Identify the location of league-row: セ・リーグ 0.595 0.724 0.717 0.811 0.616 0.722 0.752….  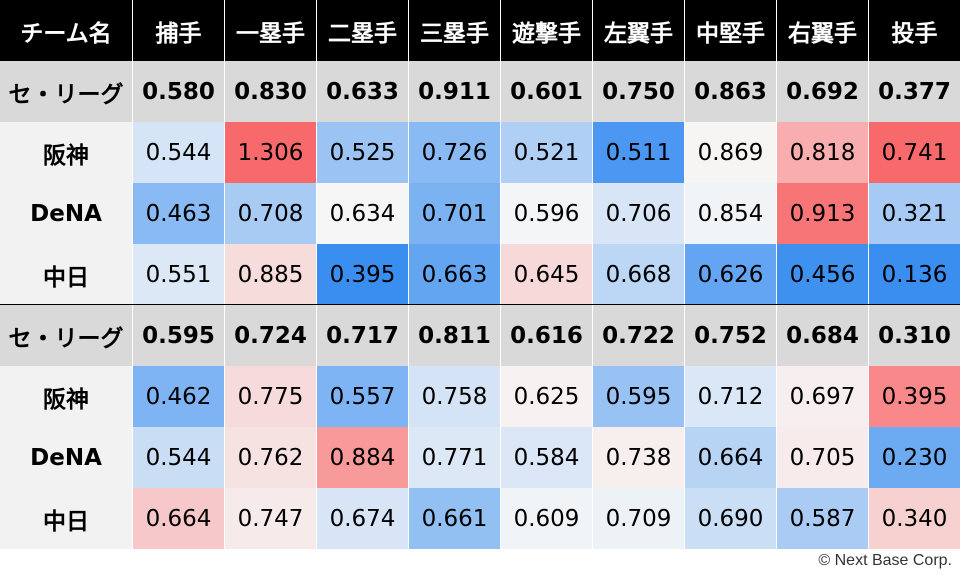
(480, 335).